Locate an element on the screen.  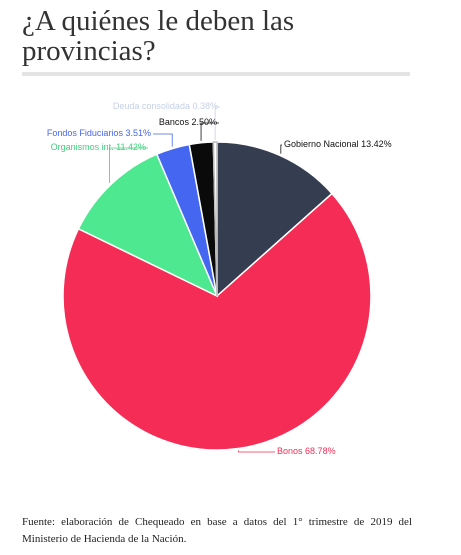
slice-label: Bancos 2.50% is located at coordinates (188, 122).